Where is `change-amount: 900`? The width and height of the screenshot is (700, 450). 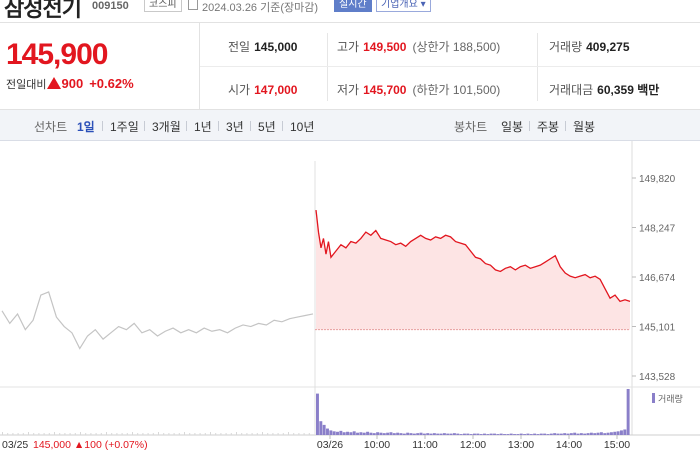
change-amount: 900 is located at coordinates (72, 83).